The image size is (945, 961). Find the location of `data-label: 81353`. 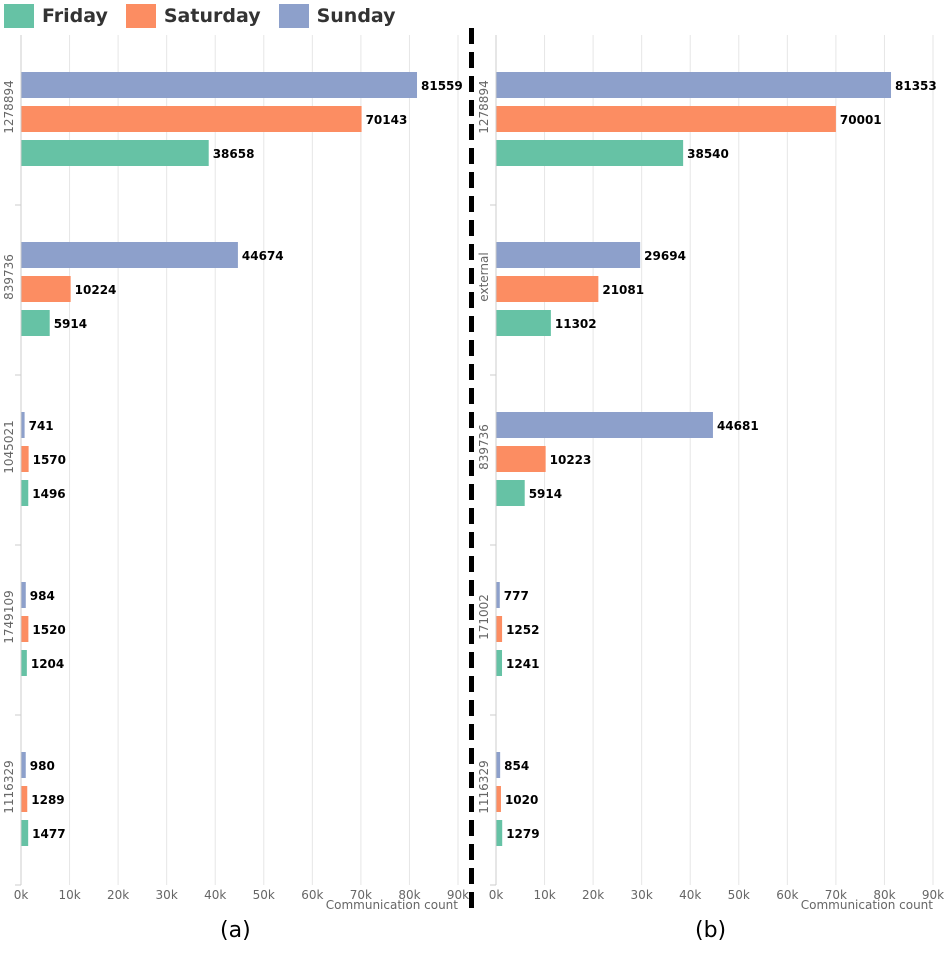

data-label: 81353 is located at coordinates (916, 86).